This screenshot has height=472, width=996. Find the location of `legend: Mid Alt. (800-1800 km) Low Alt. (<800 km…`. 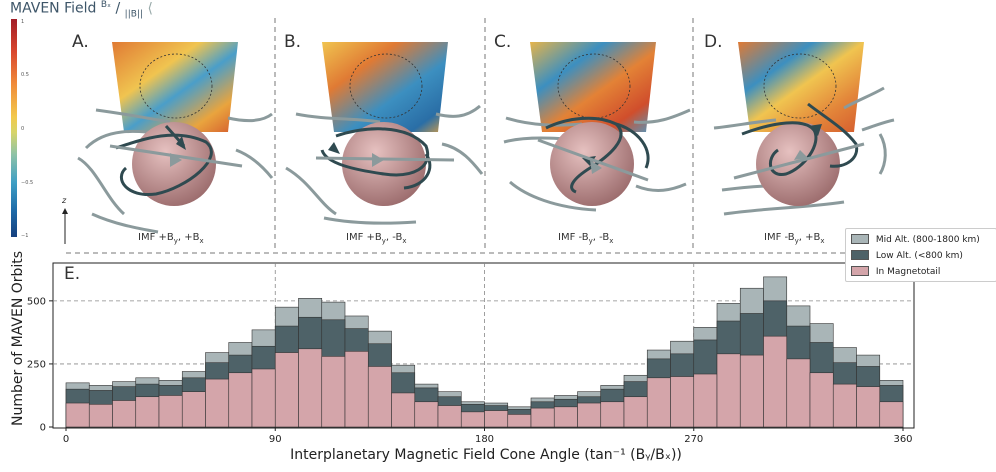

legend: Mid Alt. (800-1800 km) Low Alt. (<800 km… is located at coordinates (920, 255).